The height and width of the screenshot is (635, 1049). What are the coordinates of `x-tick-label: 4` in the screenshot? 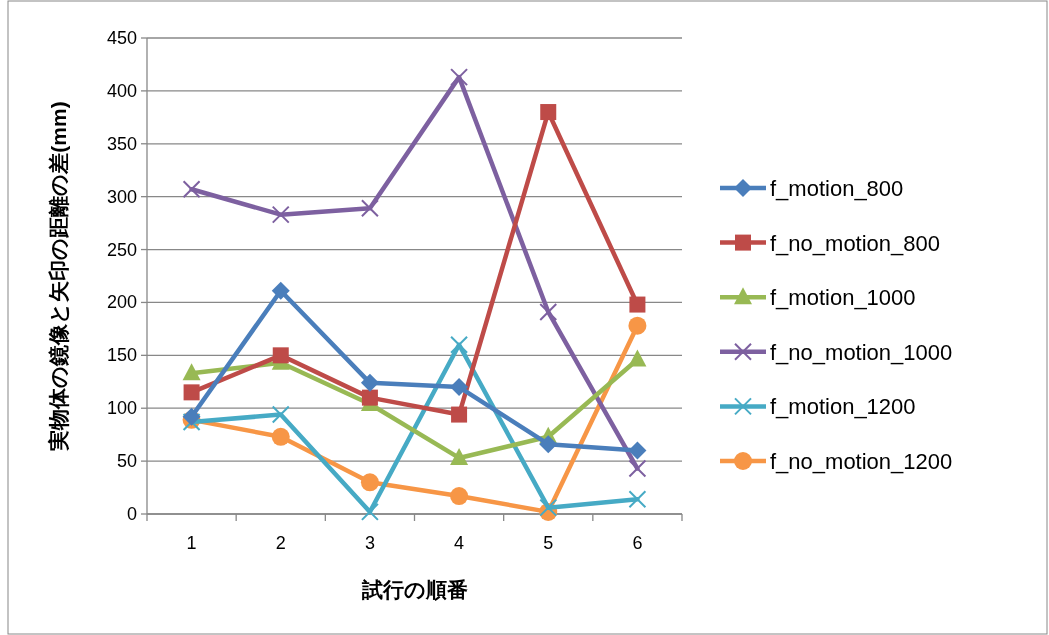 It's located at (459, 543).